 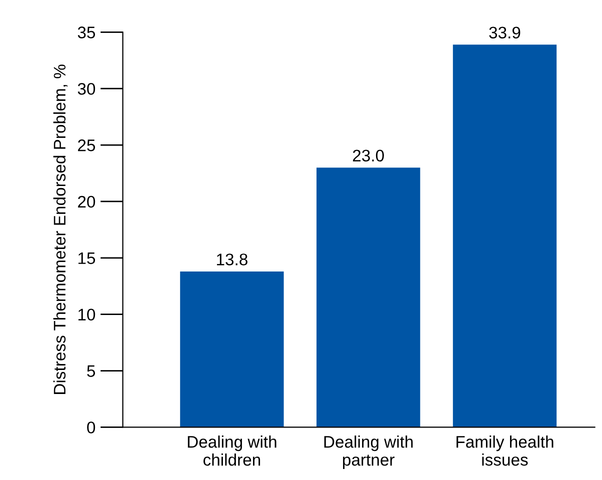 I want to click on y-tick-label: 15, so click(x=87, y=258).